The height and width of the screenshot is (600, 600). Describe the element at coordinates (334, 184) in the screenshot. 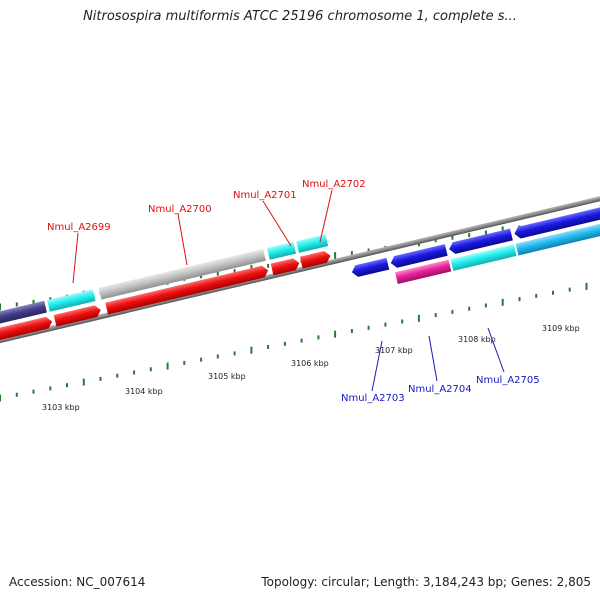

I see `gene-label-nmul-a2702: Nmul_A2702` at that location.